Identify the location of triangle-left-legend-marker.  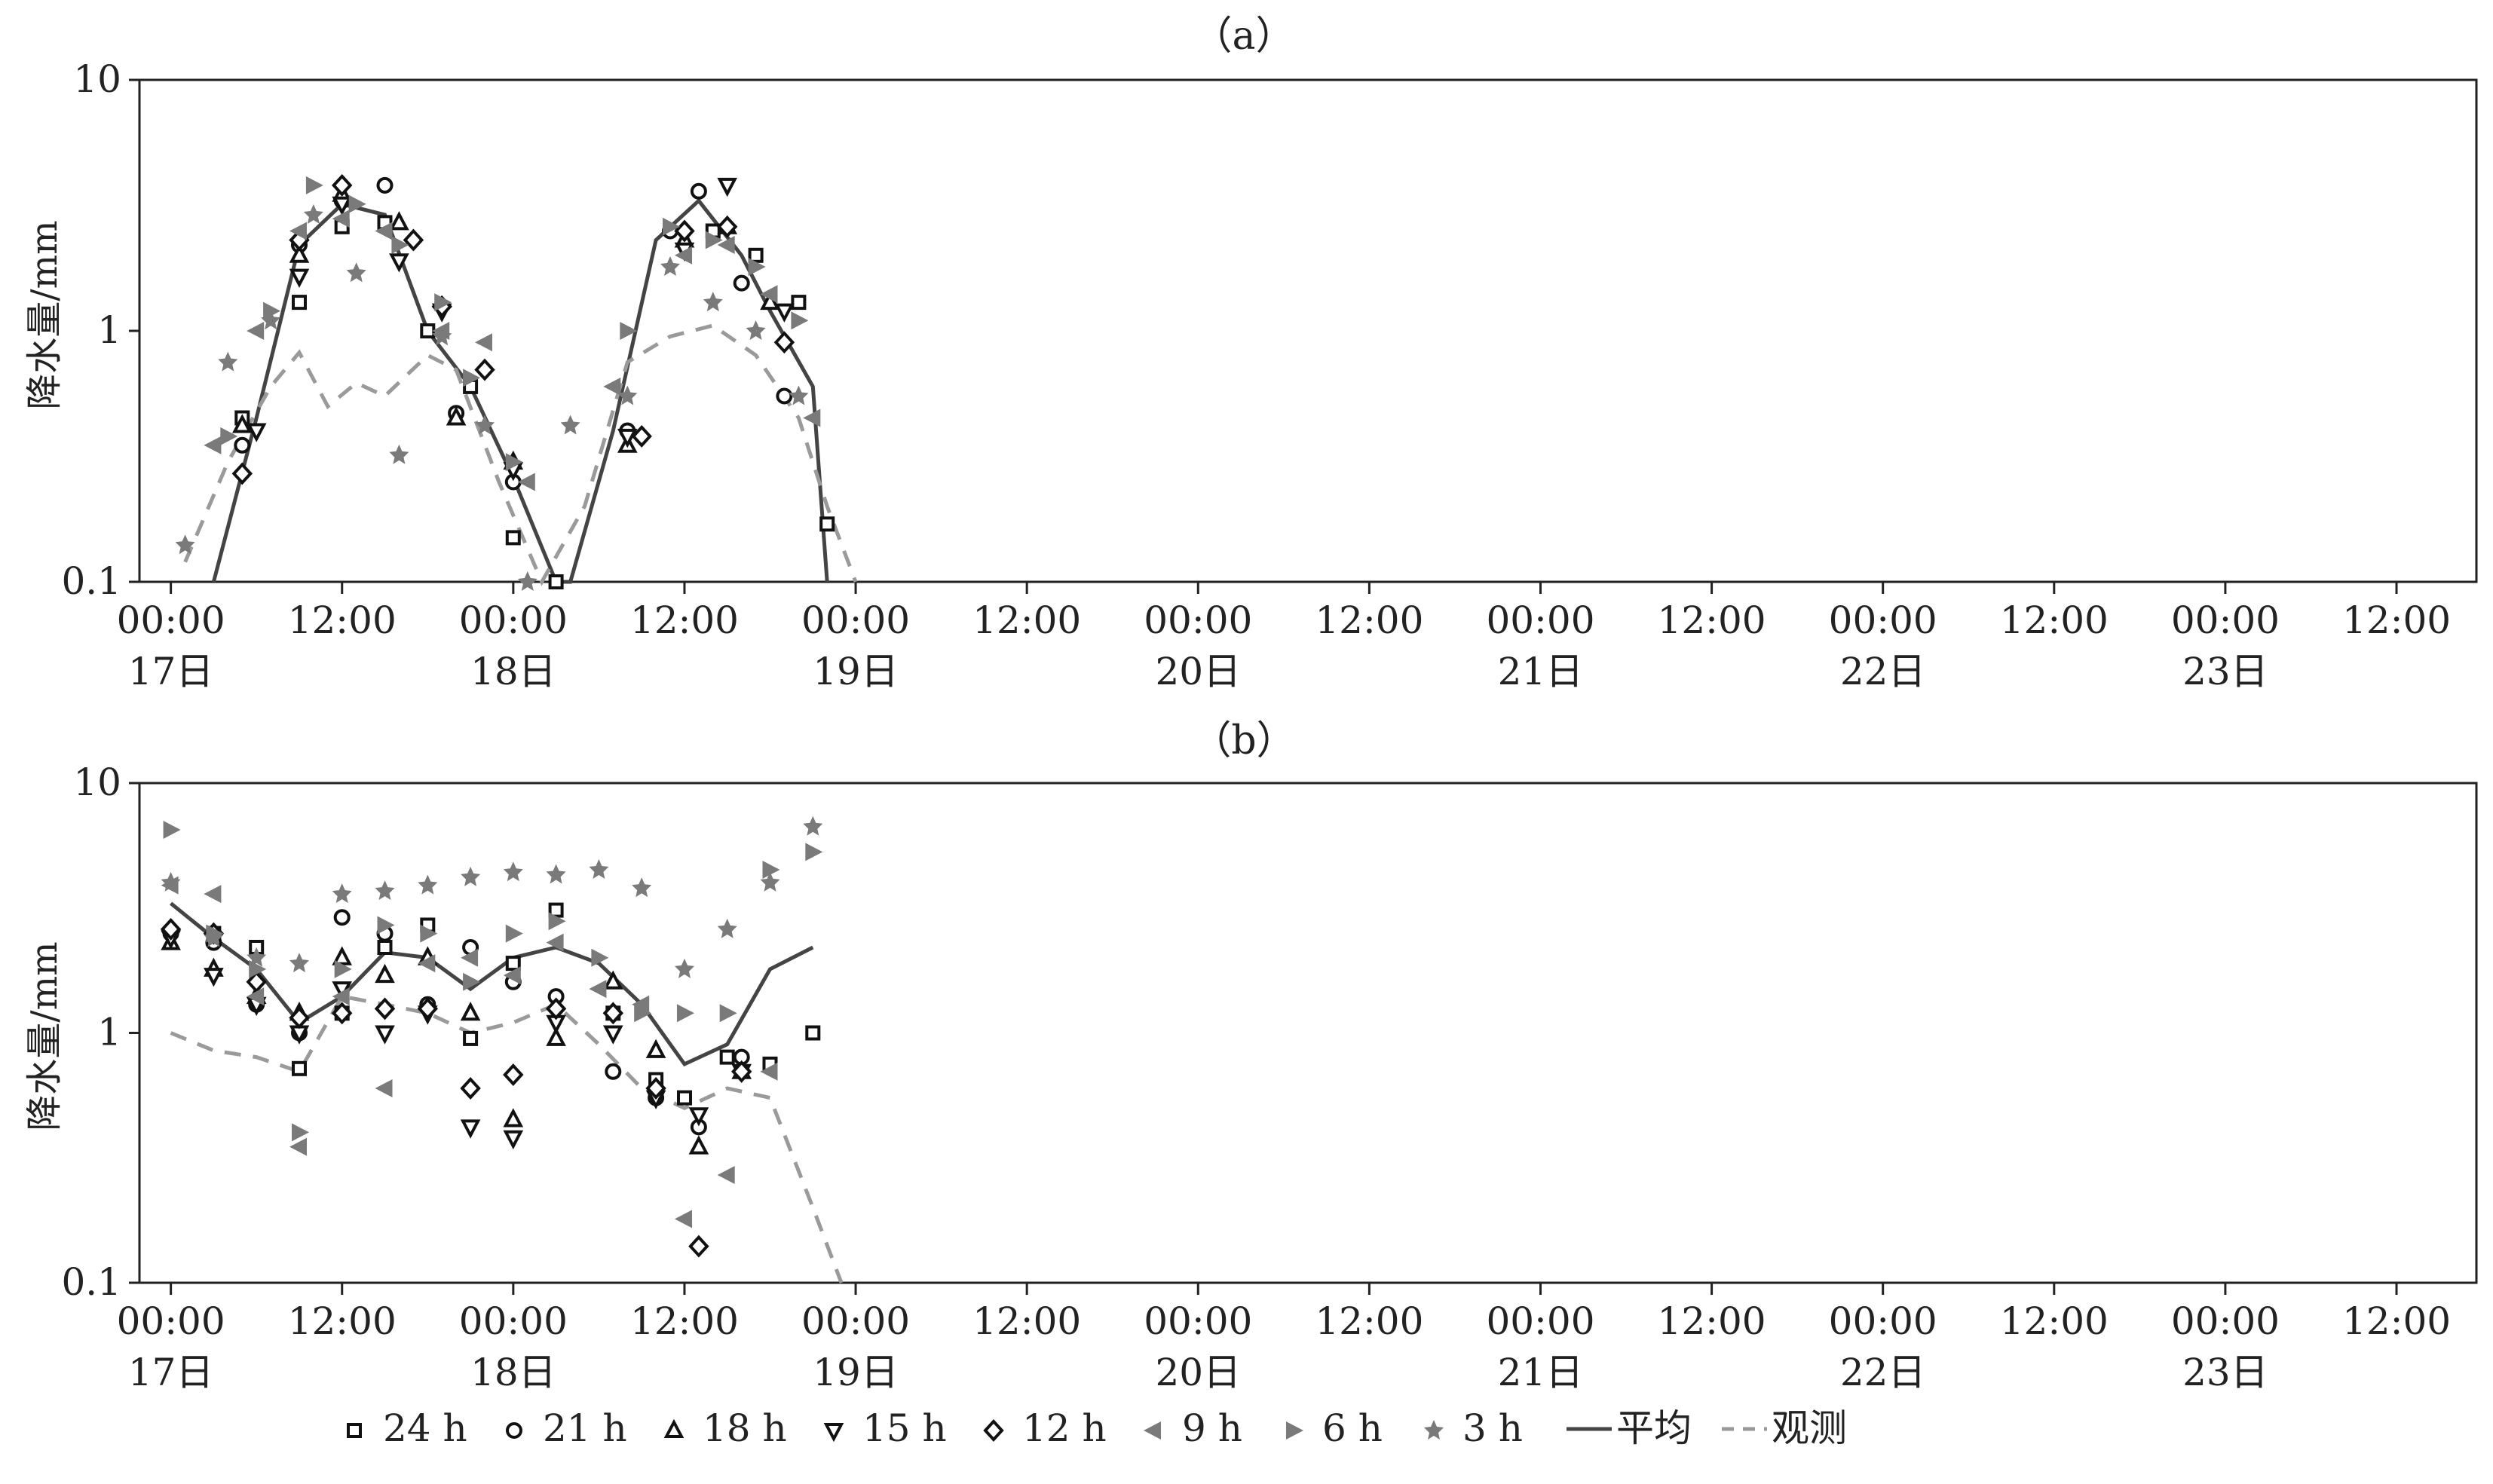
(1152, 1430).